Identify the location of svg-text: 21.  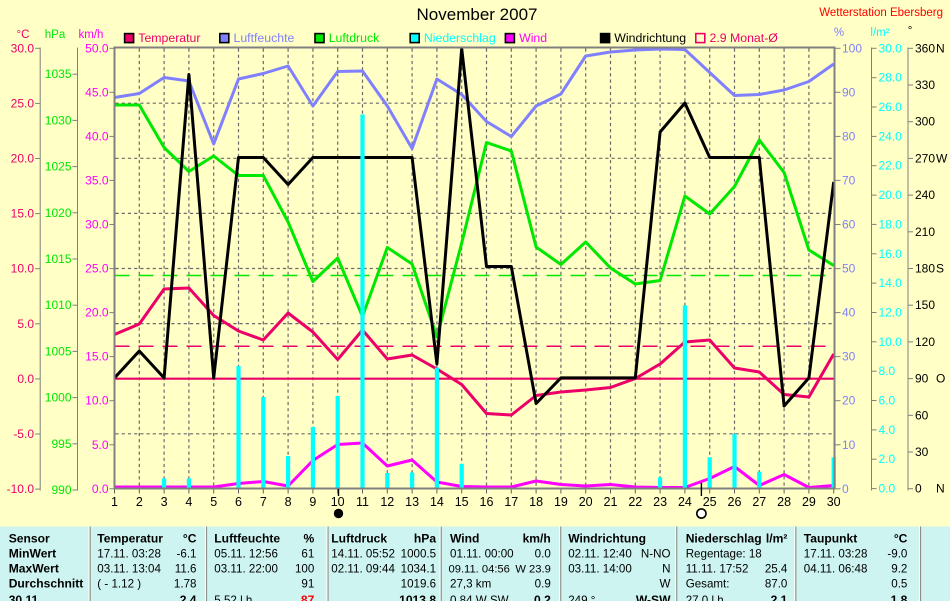
(611, 502).